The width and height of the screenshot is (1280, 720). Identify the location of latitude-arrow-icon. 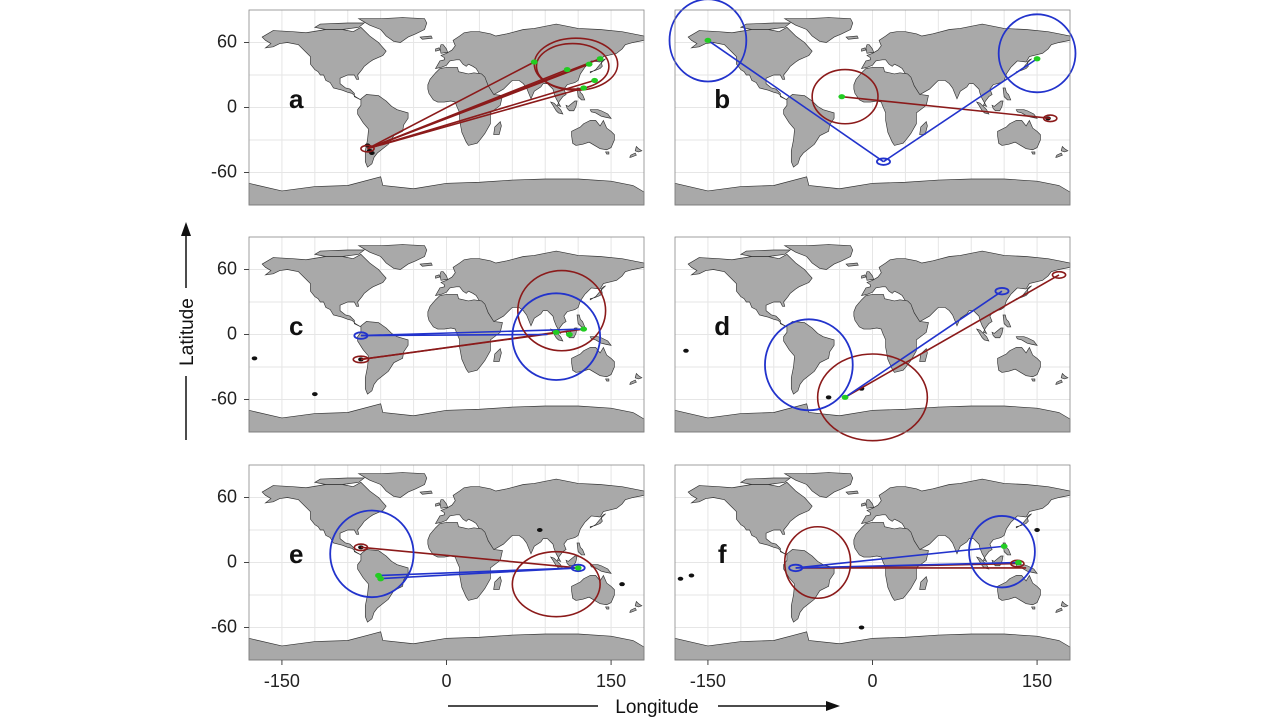
(186, 229).